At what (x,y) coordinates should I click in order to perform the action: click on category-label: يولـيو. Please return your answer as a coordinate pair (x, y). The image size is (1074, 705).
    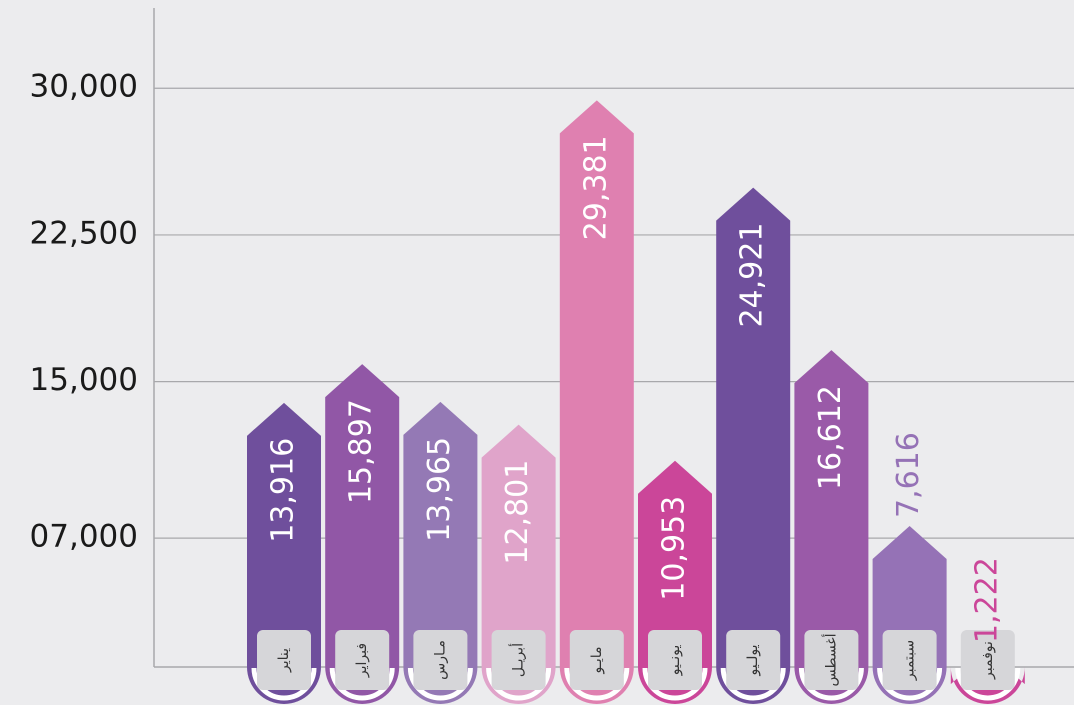
    Looking at the image, I should click on (753, 660).